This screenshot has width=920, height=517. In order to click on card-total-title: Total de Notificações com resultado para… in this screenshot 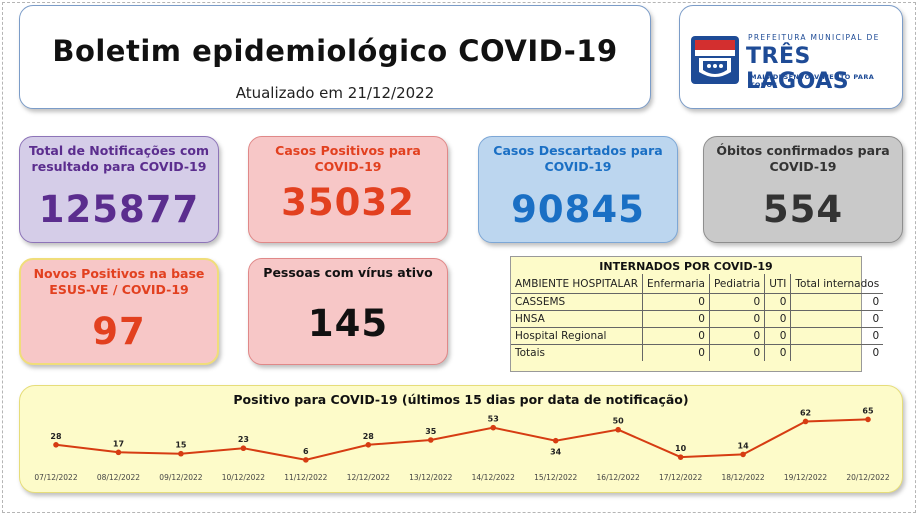, I will do `click(119, 158)`.